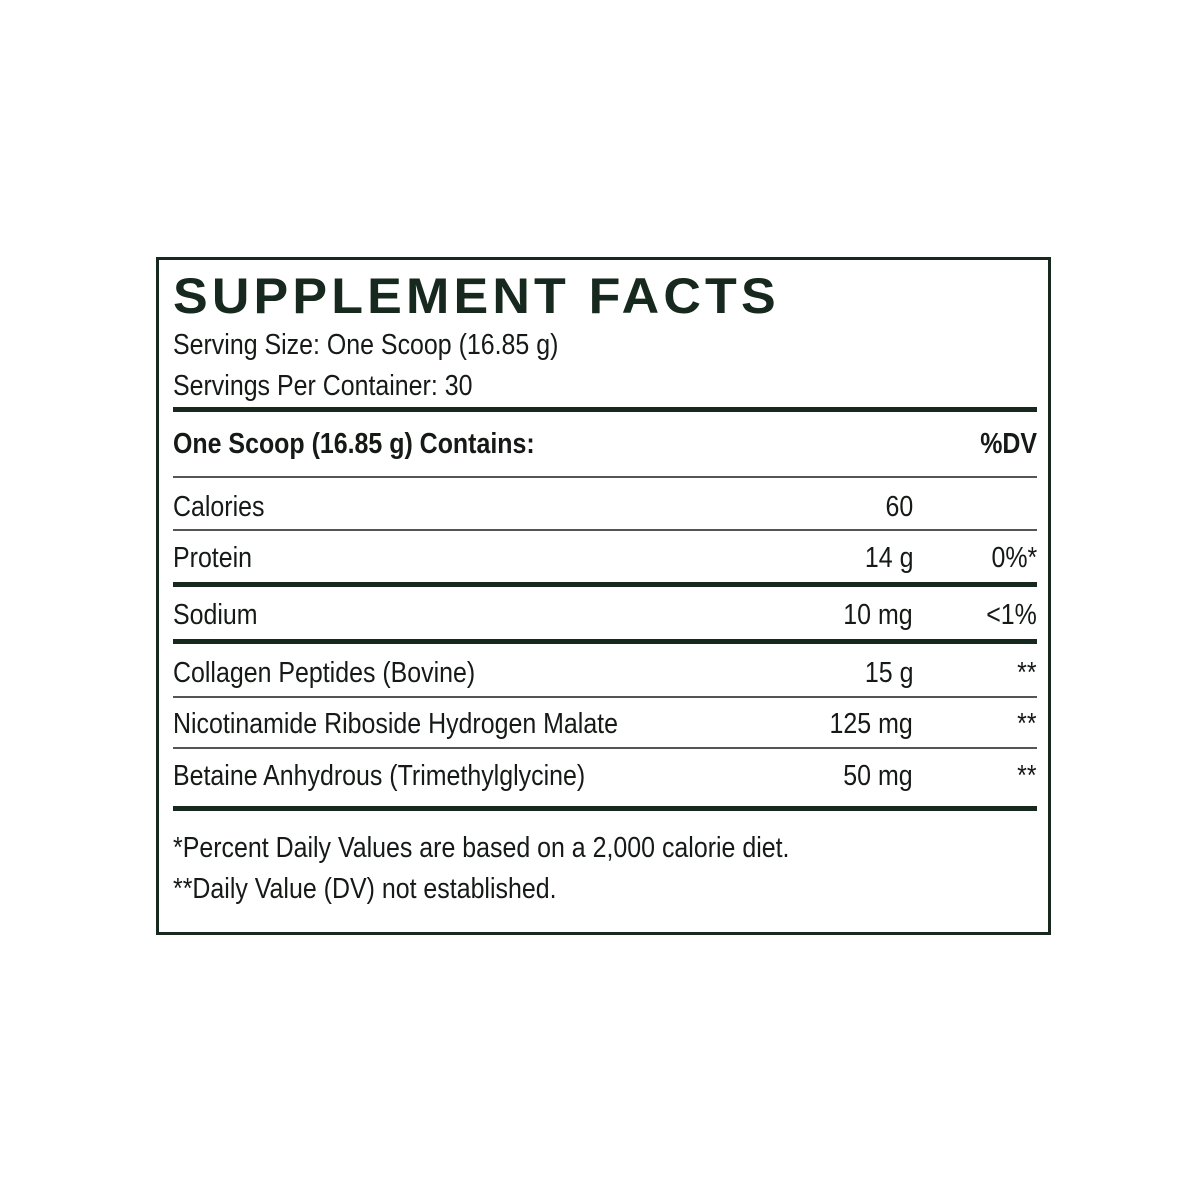 The image size is (1200, 1200). What do you see at coordinates (213, 558) in the screenshot?
I see `row-name: Protein` at bounding box center [213, 558].